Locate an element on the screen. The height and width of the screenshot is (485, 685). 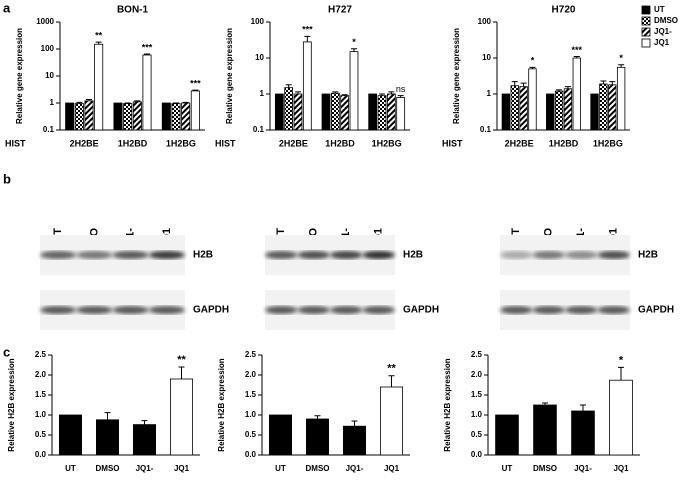
y-tick-label: 0.1 is located at coordinates (486, 129).